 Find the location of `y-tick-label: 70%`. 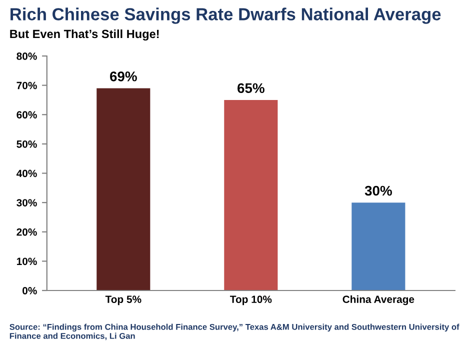

y-tick-label: 70% is located at coordinates (26, 86).